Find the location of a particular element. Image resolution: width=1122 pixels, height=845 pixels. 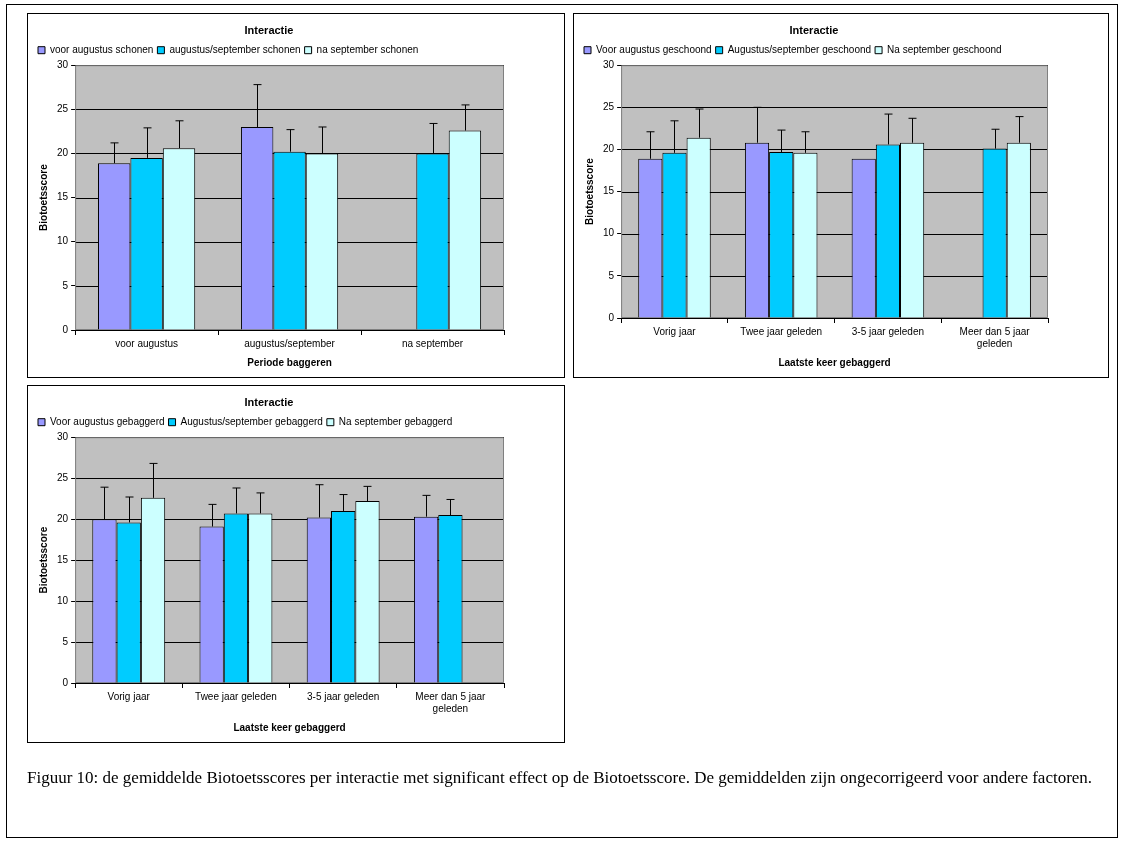

legend-label: Voor augustus gebaggerd is located at coordinates (107, 421).